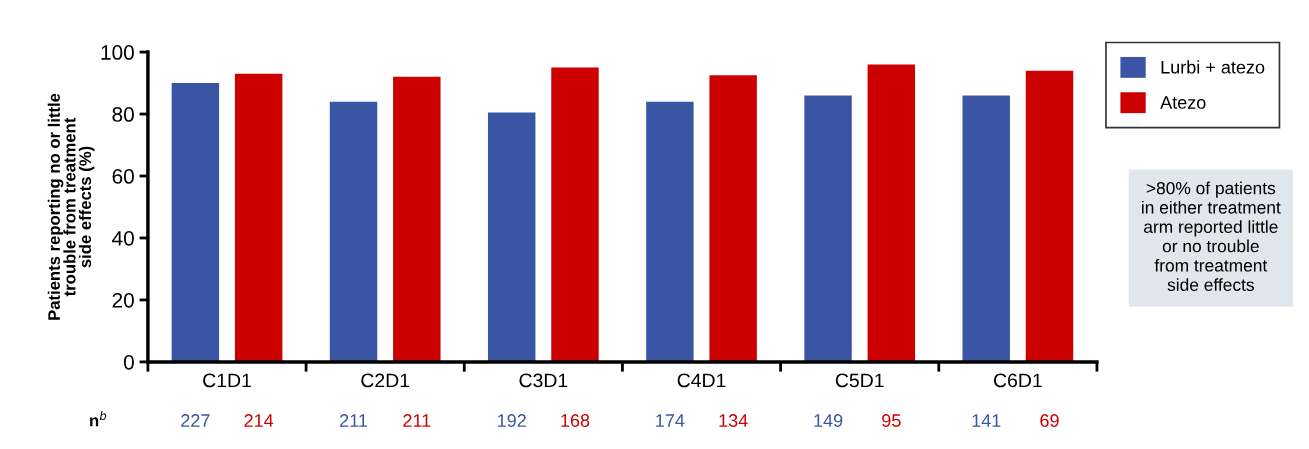 This screenshot has height=449, width=1309. Describe the element at coordinates (986, 420) in the screenshot. I see `text: 141` at that location.